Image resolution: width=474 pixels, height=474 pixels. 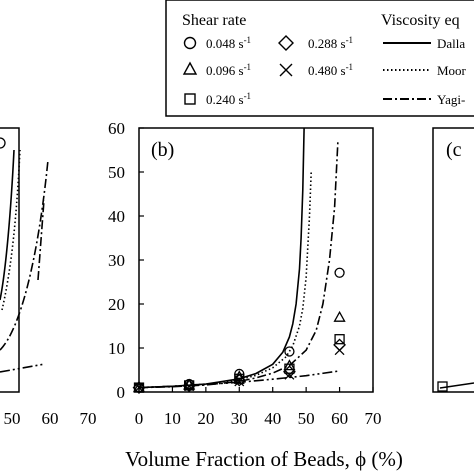 I want to click on panel-a-tick-70: 70, so click(x=88, y=418).